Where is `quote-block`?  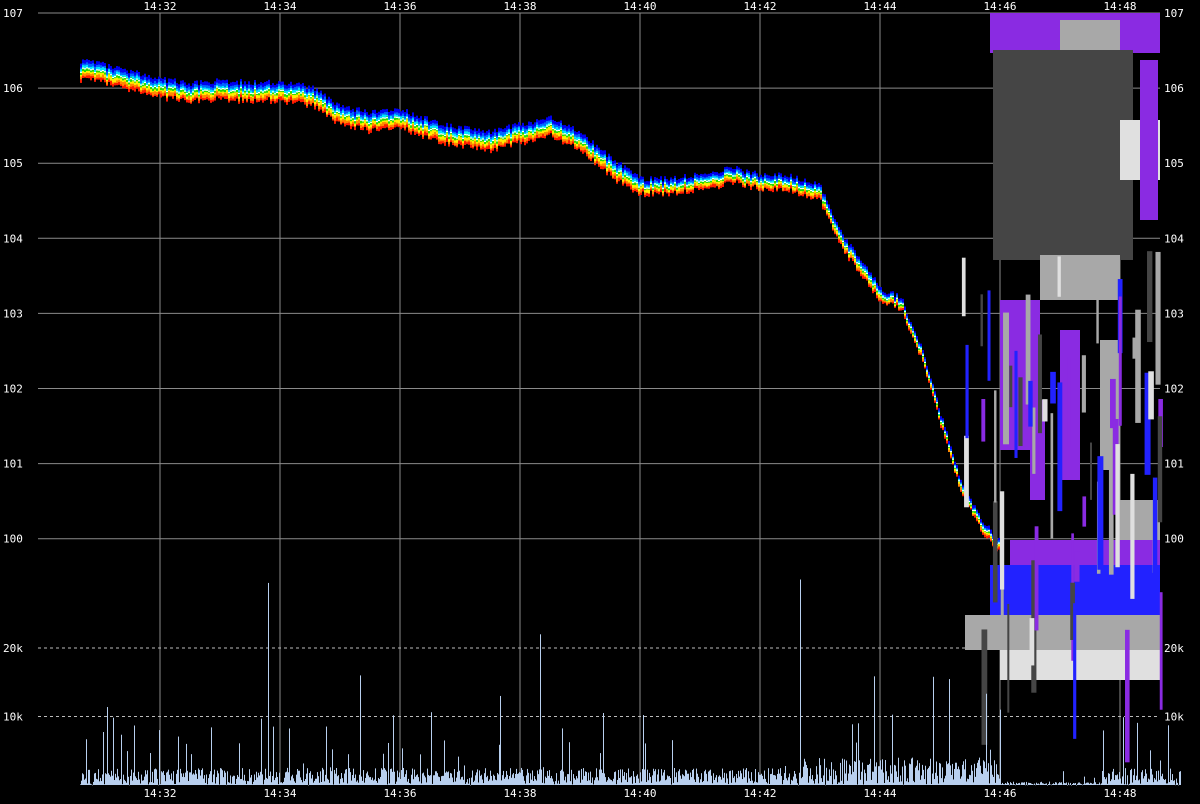
quote-block is located at coordinates (1149, 140).